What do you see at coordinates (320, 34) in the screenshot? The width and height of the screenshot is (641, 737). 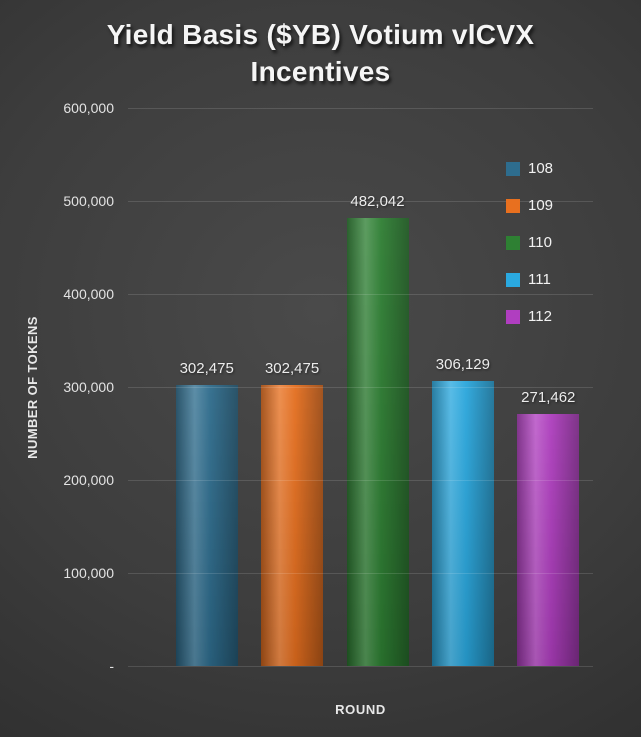 I see `chart-title-line1: Yield Basis ($YB) Votium vlCVX` at bounding box center [320, 34].